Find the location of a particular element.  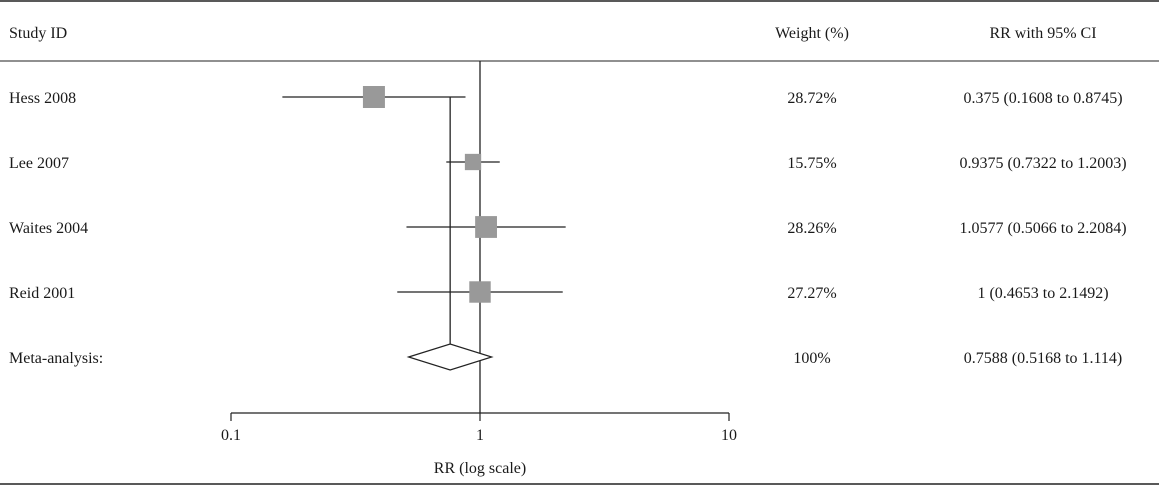

study-label: Waites 2004 is located at coordinates (48, 228).